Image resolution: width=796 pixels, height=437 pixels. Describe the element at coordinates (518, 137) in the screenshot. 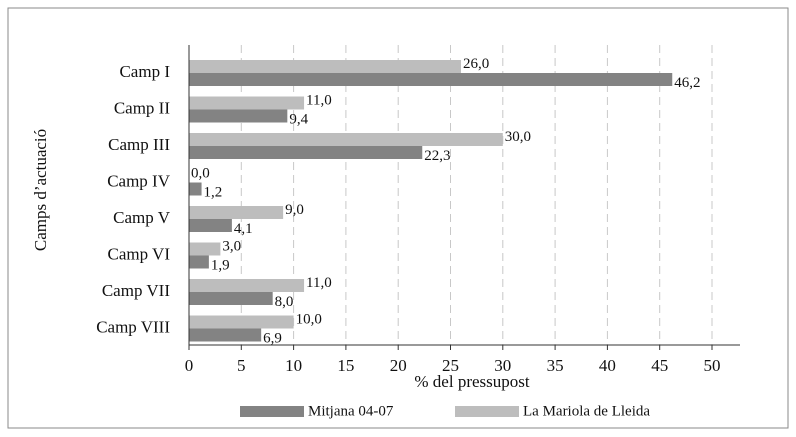

I see `value-label: 30,0` at that location.